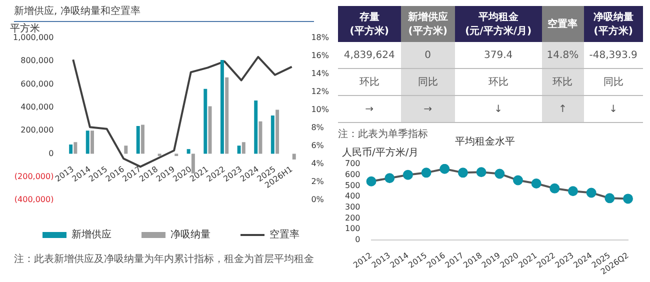  I want to click on text: 4,839,624, so click(369, 55).